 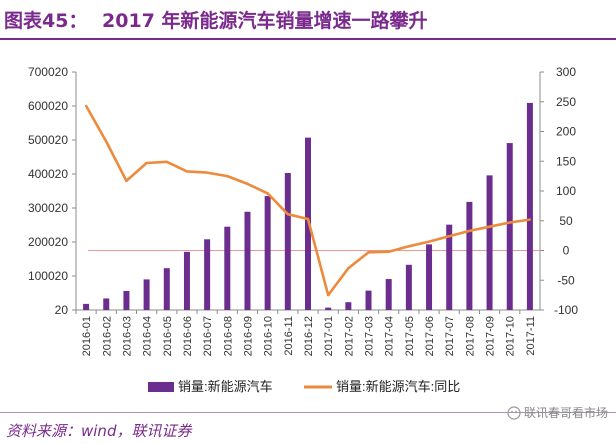 What do you see at coordinates (329, 336) in the screenshot?
I see `x-tick-label: 2017-01` at bounding box center [329, 336].